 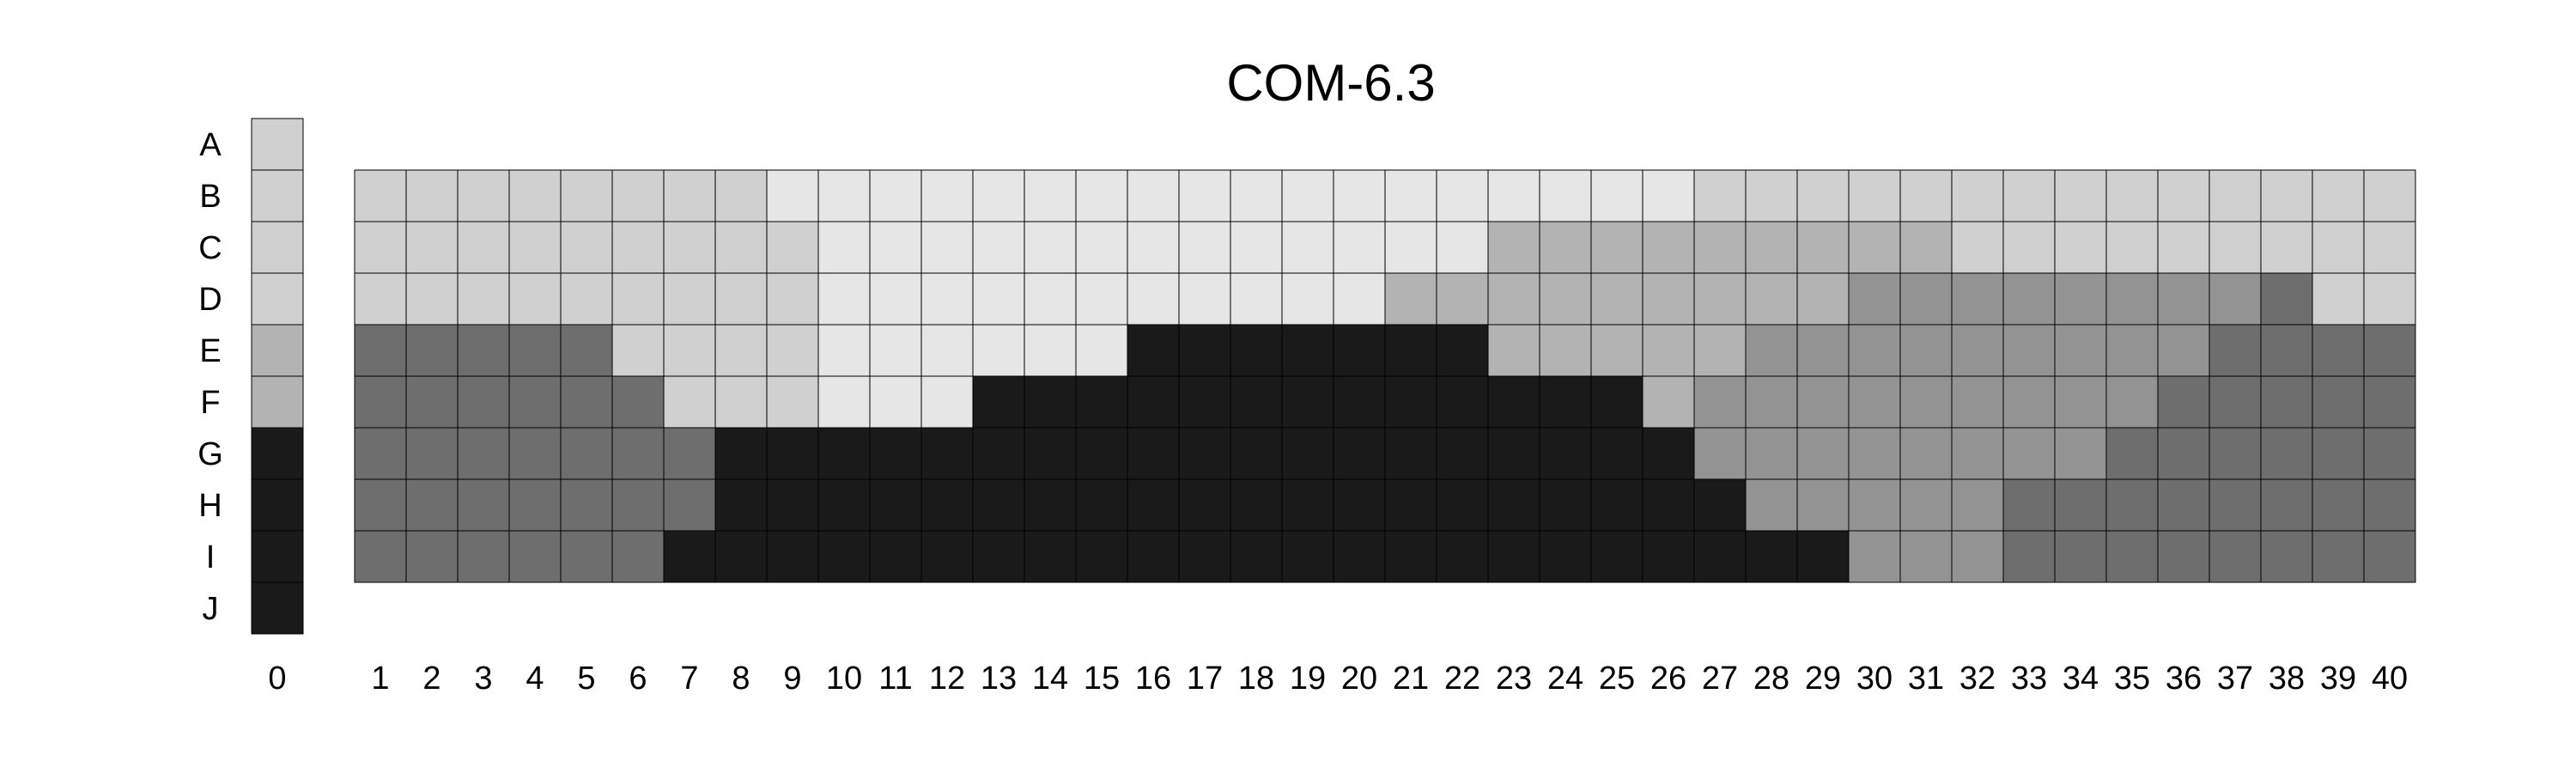 What do you see at coordinates (741, 678) in the screenshot?
I see `column-label-8: 8` at bounding box center [741, 678].